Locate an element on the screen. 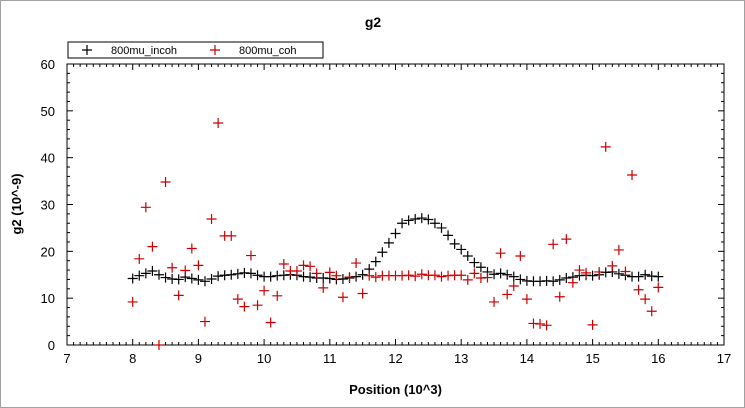 The width and height of the screenshot is (745, 408). x-tick-label: 9 is located at coordinates (198, 358).